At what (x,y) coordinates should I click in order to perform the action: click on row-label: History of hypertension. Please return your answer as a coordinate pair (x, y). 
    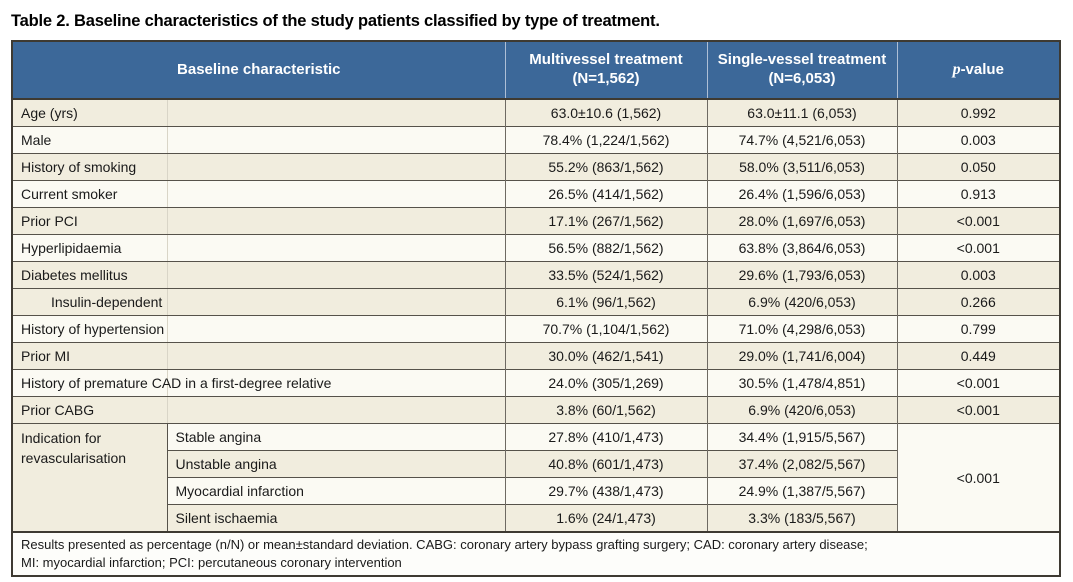
    Looking at the image, I should click on (258, 329).